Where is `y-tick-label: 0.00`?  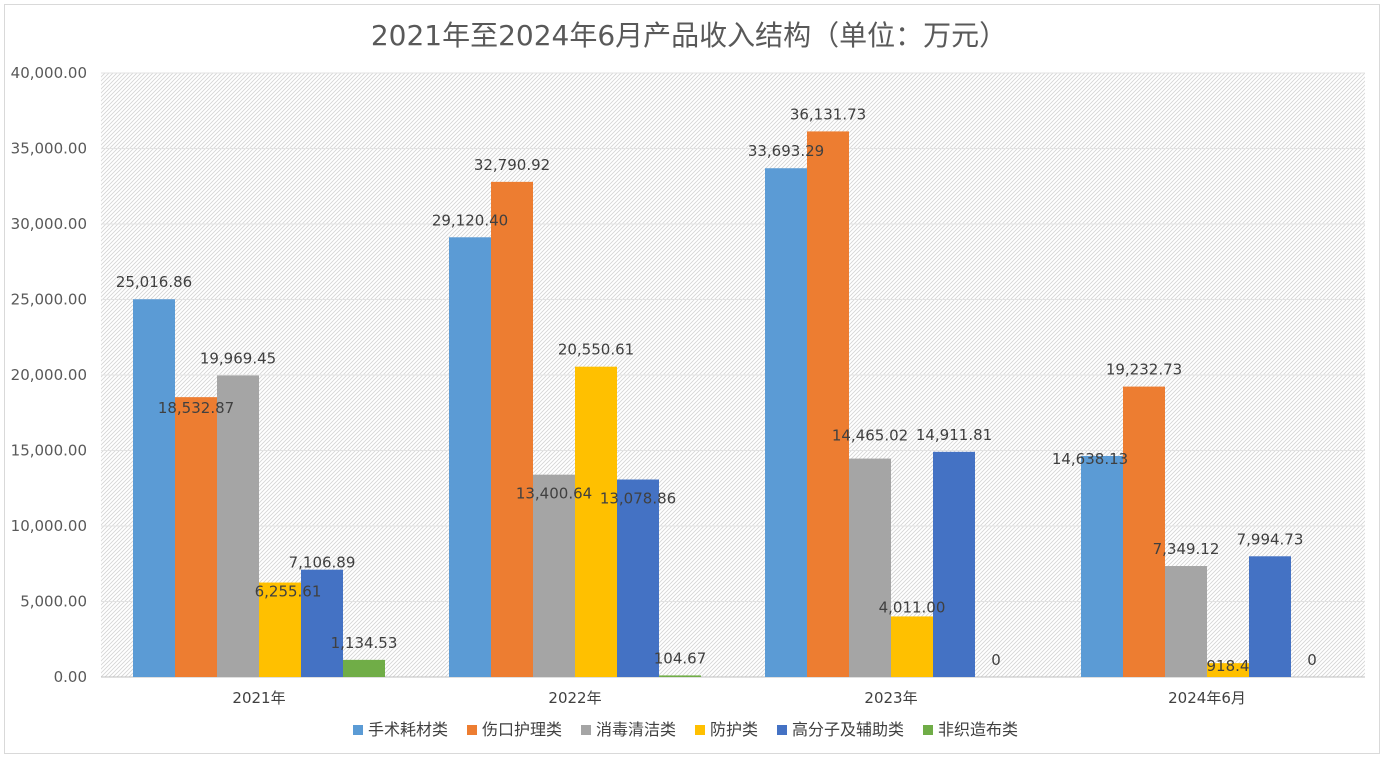
y-tick-label: 0.00 is located at coordinates (70, 677).